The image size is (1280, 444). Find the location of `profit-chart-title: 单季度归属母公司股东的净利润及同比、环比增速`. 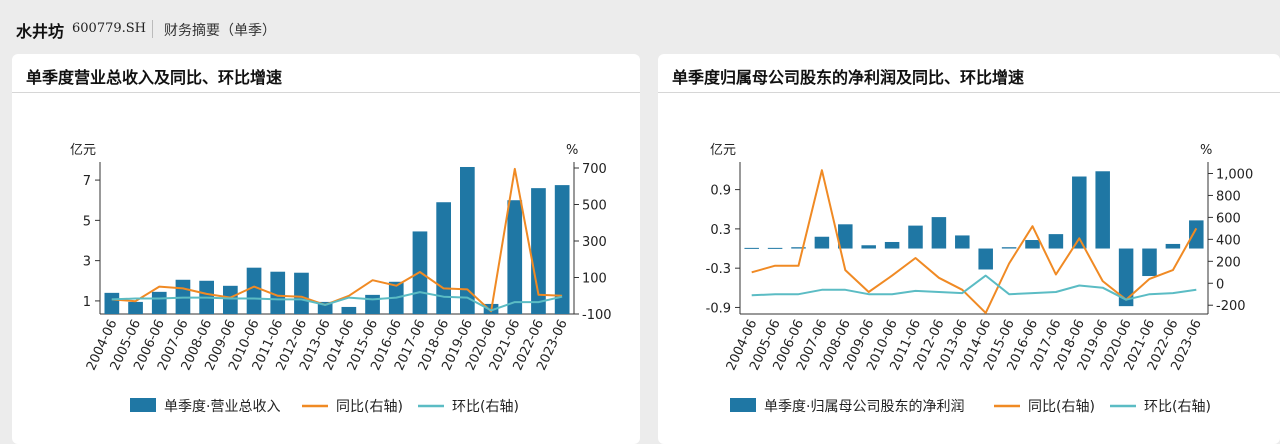

profit-chart-title: 单季度归属母公司股东的净利润及同比、环比增速 is located at coordinates (848, 77).